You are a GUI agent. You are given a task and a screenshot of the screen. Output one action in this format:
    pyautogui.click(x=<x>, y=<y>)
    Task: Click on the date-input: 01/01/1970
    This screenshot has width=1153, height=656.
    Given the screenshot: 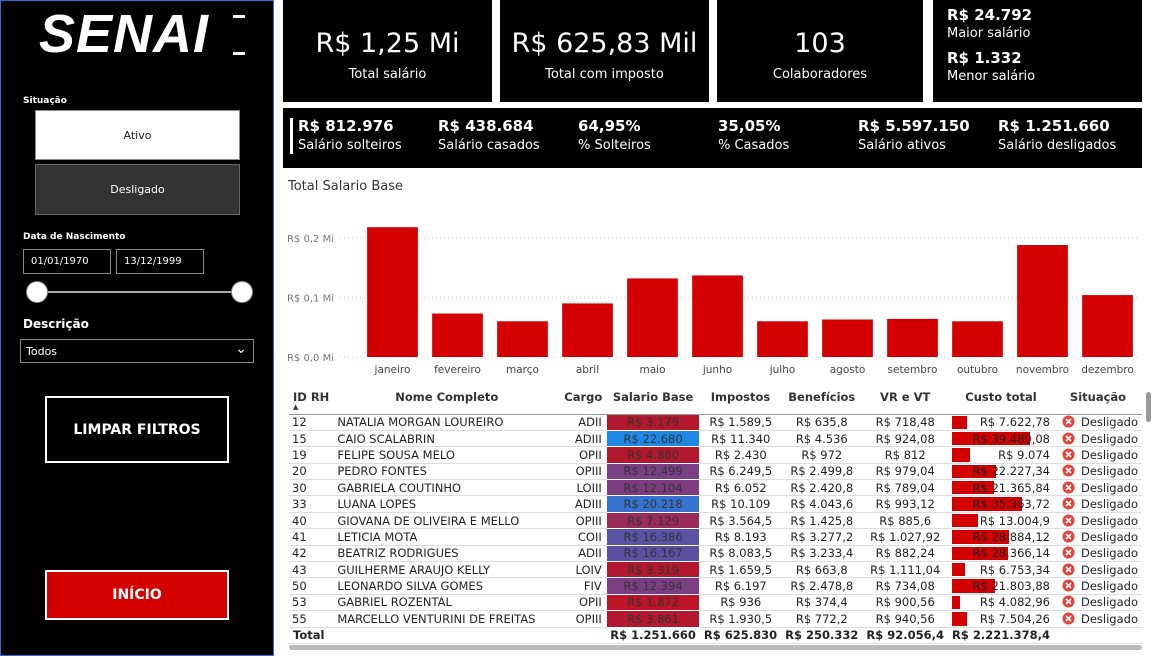 What is the action you would take?
    pyautogui.click(x=67, y=261)
    